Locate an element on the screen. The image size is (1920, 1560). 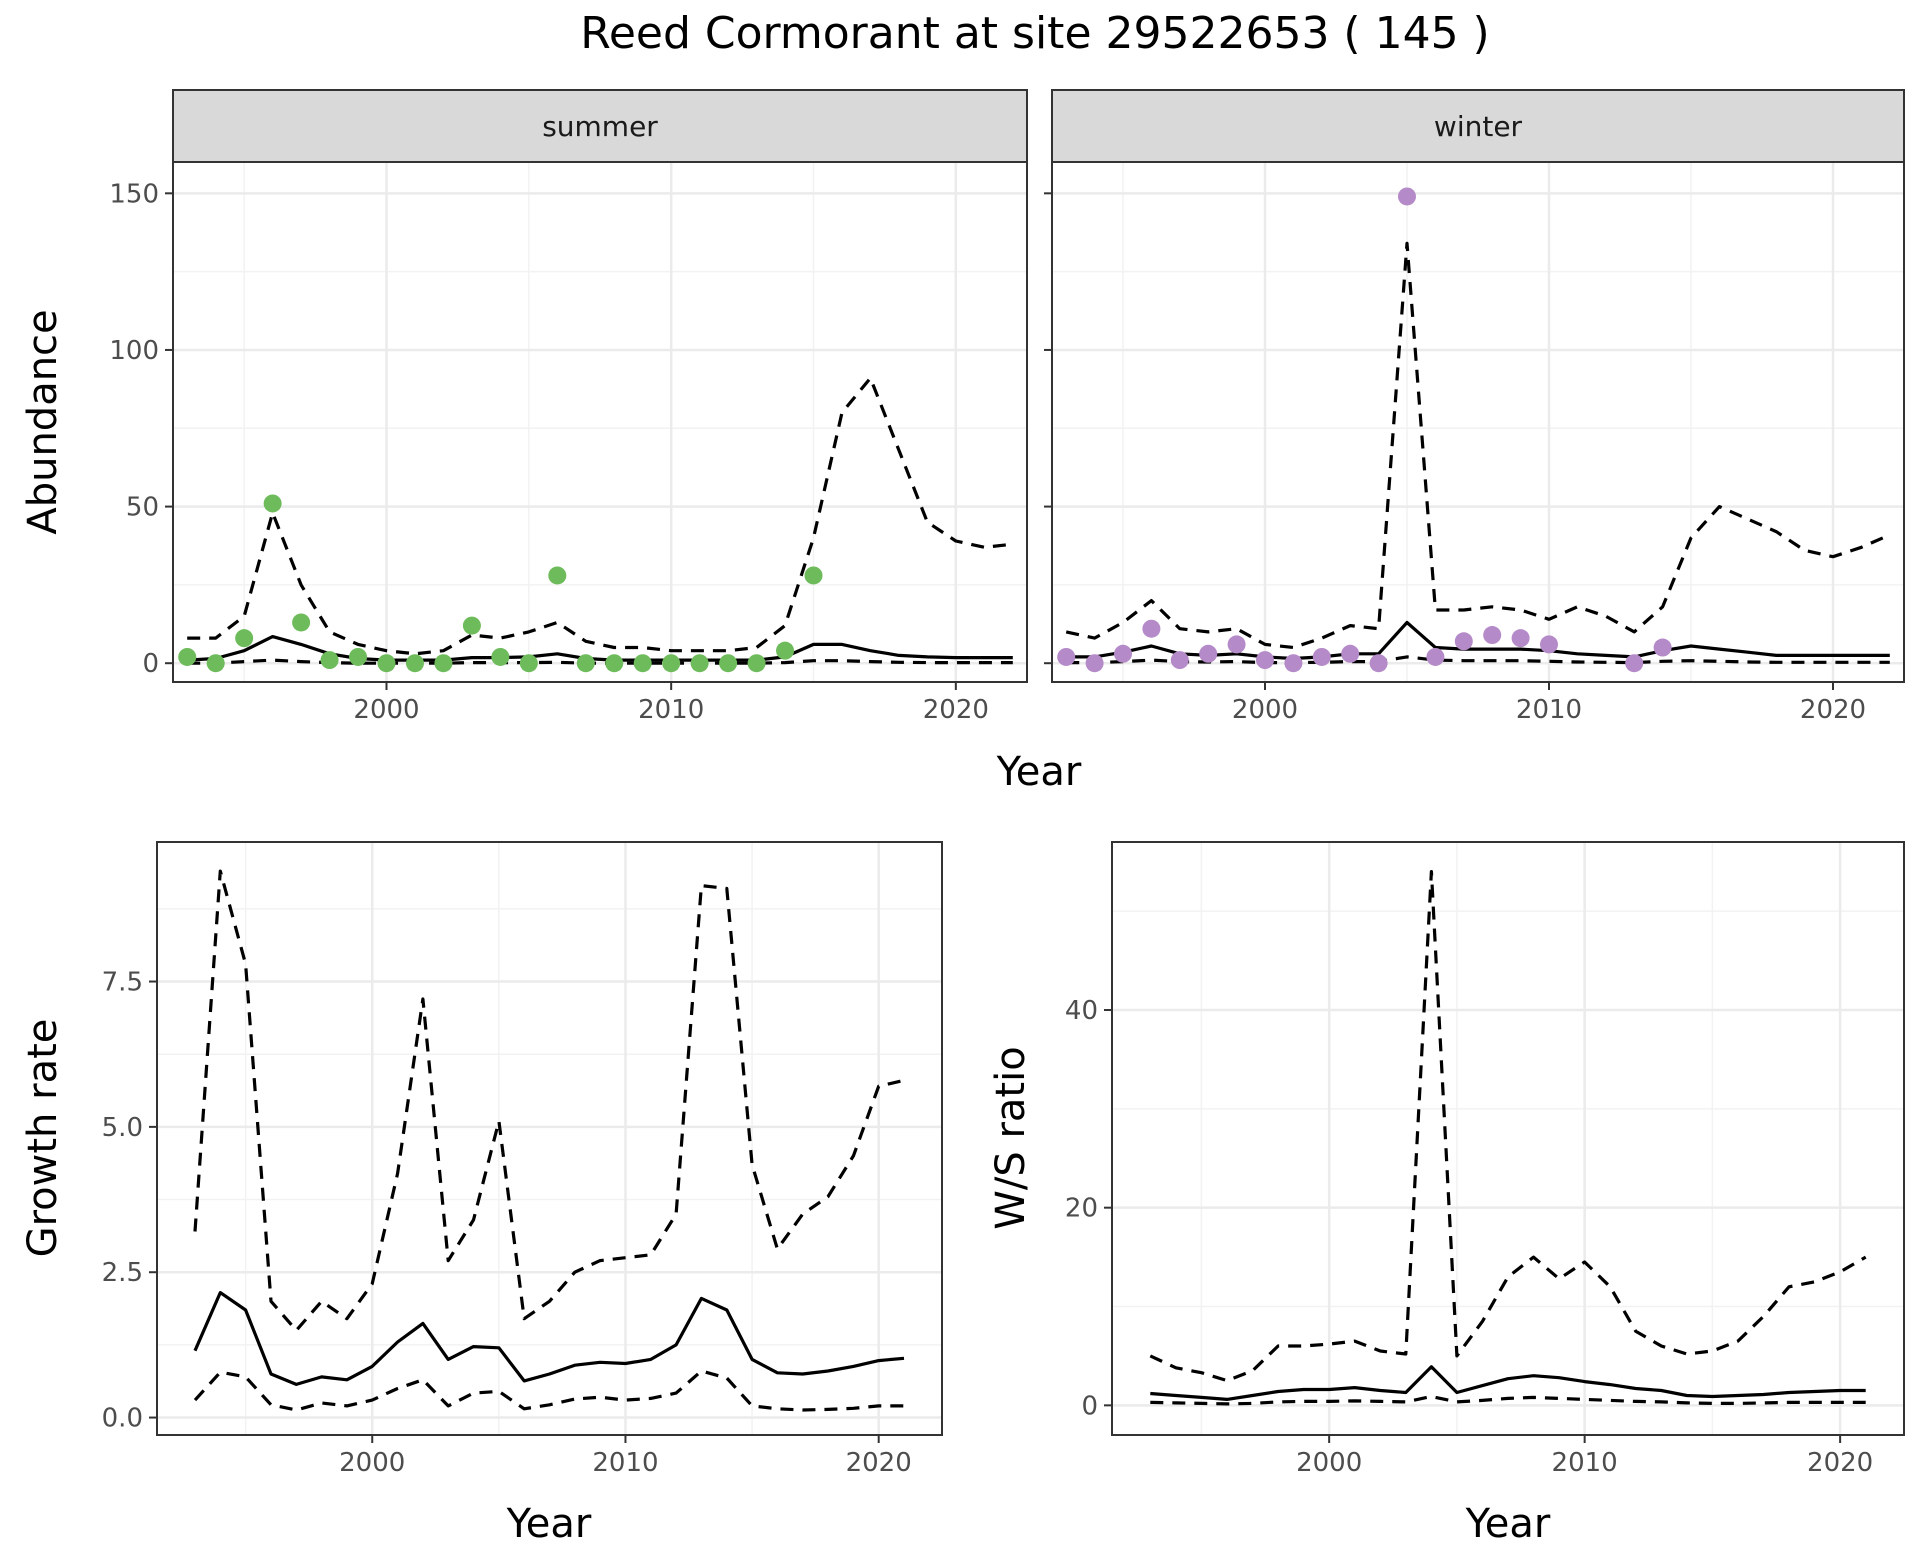
facet-strip-label: winter is located at coordinates (1478, 126).